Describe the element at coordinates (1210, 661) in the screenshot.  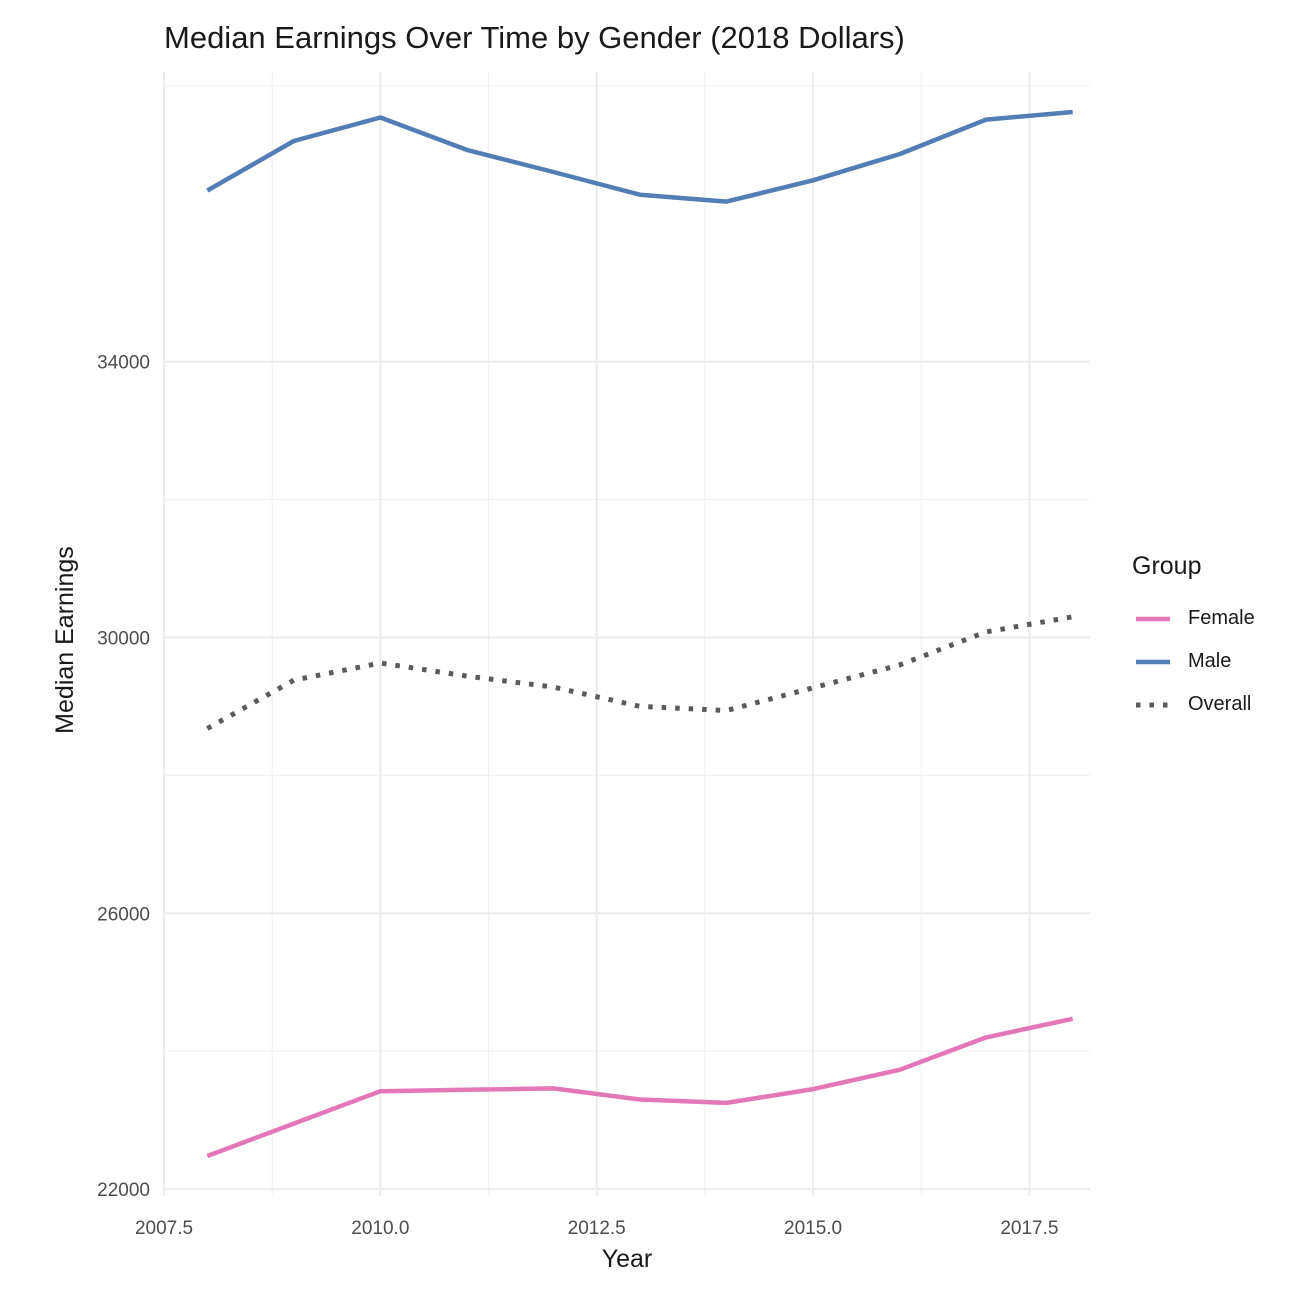
I see `legend-label: Male` at that location.